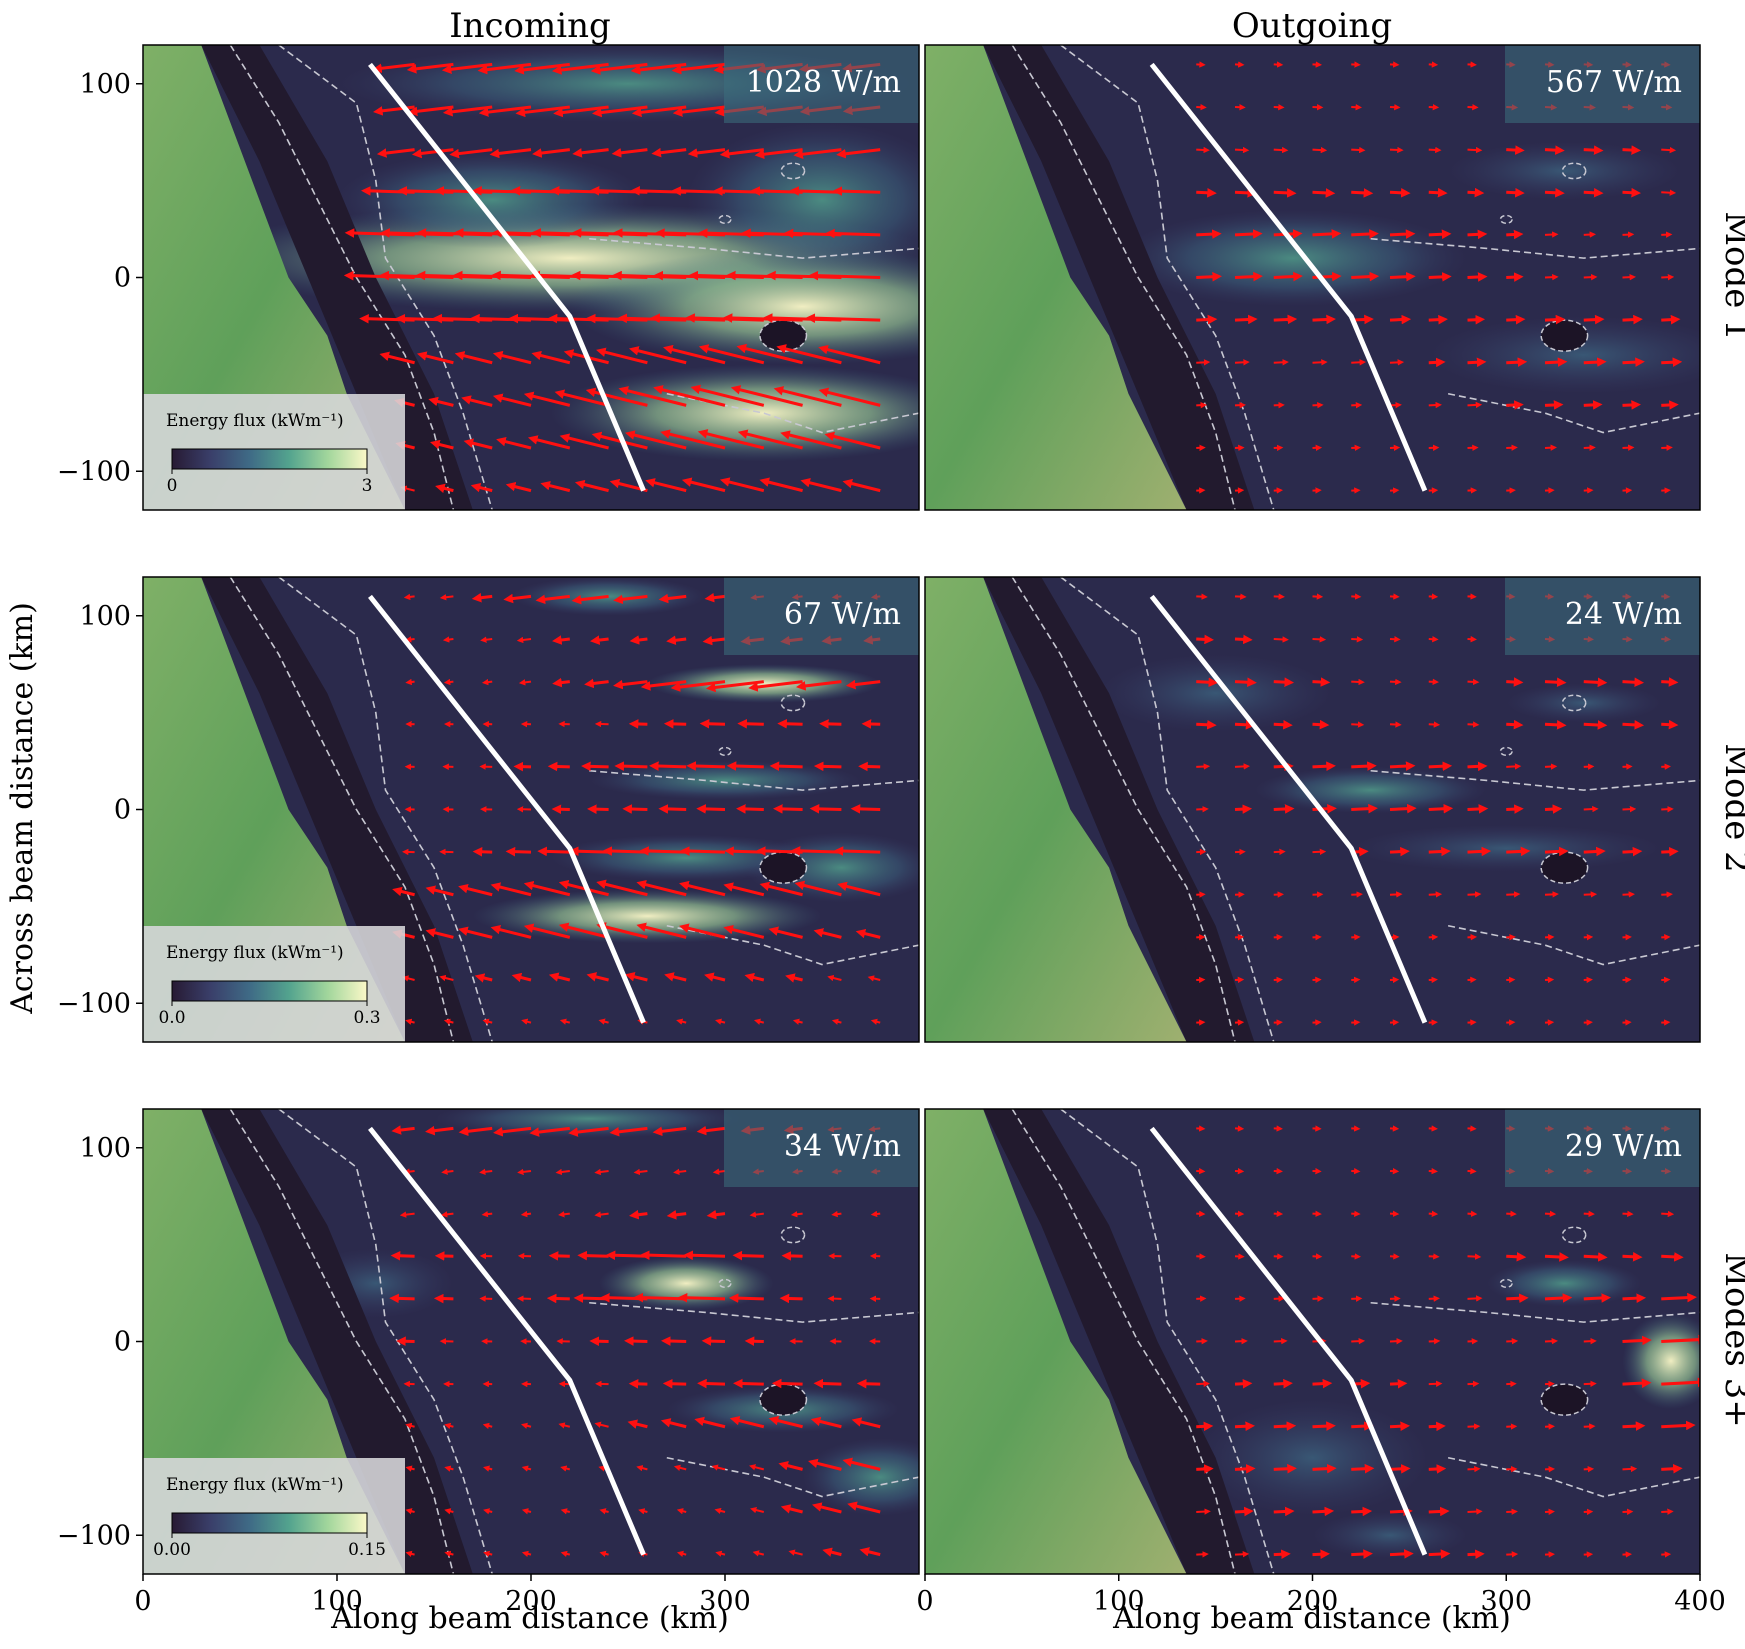 The image size is (1745, 1649). I want to click on flux-vectors, so click(635, 1341).